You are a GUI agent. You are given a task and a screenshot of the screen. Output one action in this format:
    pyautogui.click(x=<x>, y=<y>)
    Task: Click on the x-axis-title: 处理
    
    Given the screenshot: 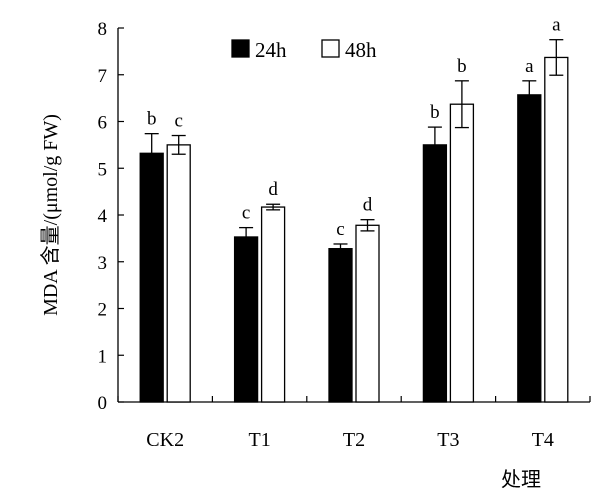 What is the action you would take?
    pyautogui.click(x=521, y=479)
    